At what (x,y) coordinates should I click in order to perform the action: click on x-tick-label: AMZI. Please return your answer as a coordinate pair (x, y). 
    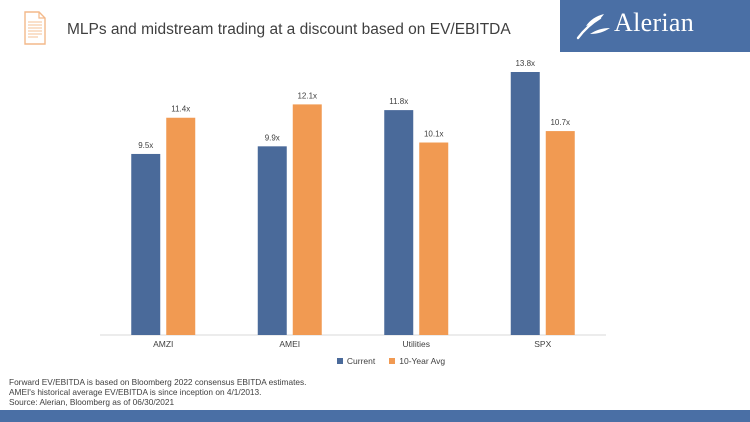
    Looking at the image, I should click on (163, 344).